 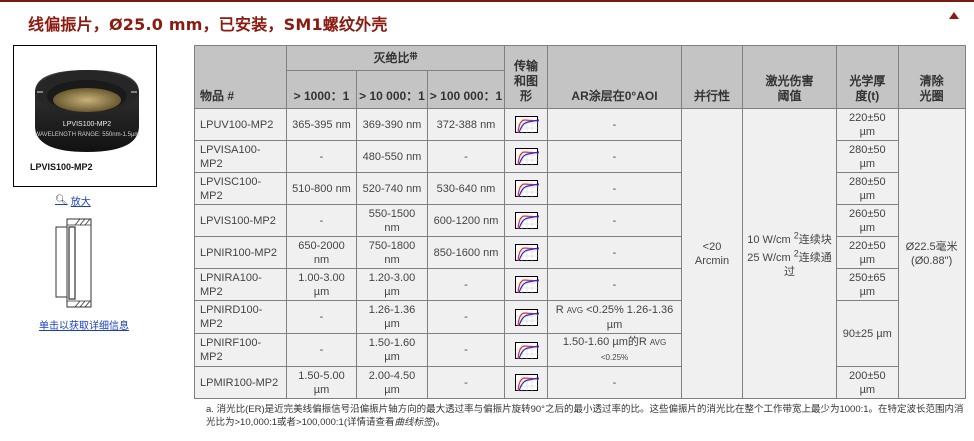 What do you see at coordinates (392, 382) in the screenshot?
I see `er-10000-range: 2.00-4.50 µm` at bounding box center [392, 382].